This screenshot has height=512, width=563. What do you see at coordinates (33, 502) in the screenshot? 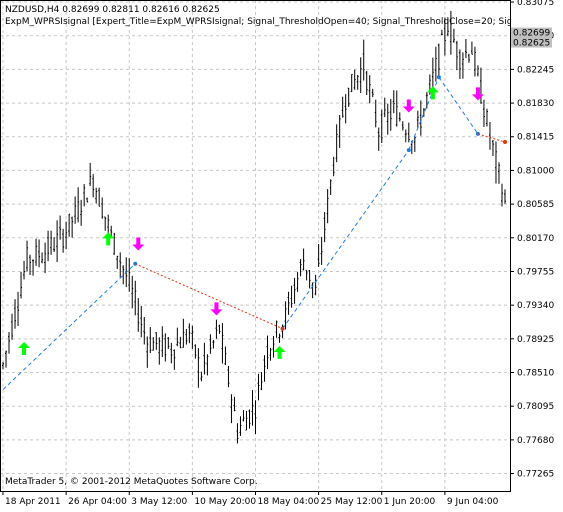
I see `x-tick-label: 18 Apr 2011` at bounding box center [33, 502].